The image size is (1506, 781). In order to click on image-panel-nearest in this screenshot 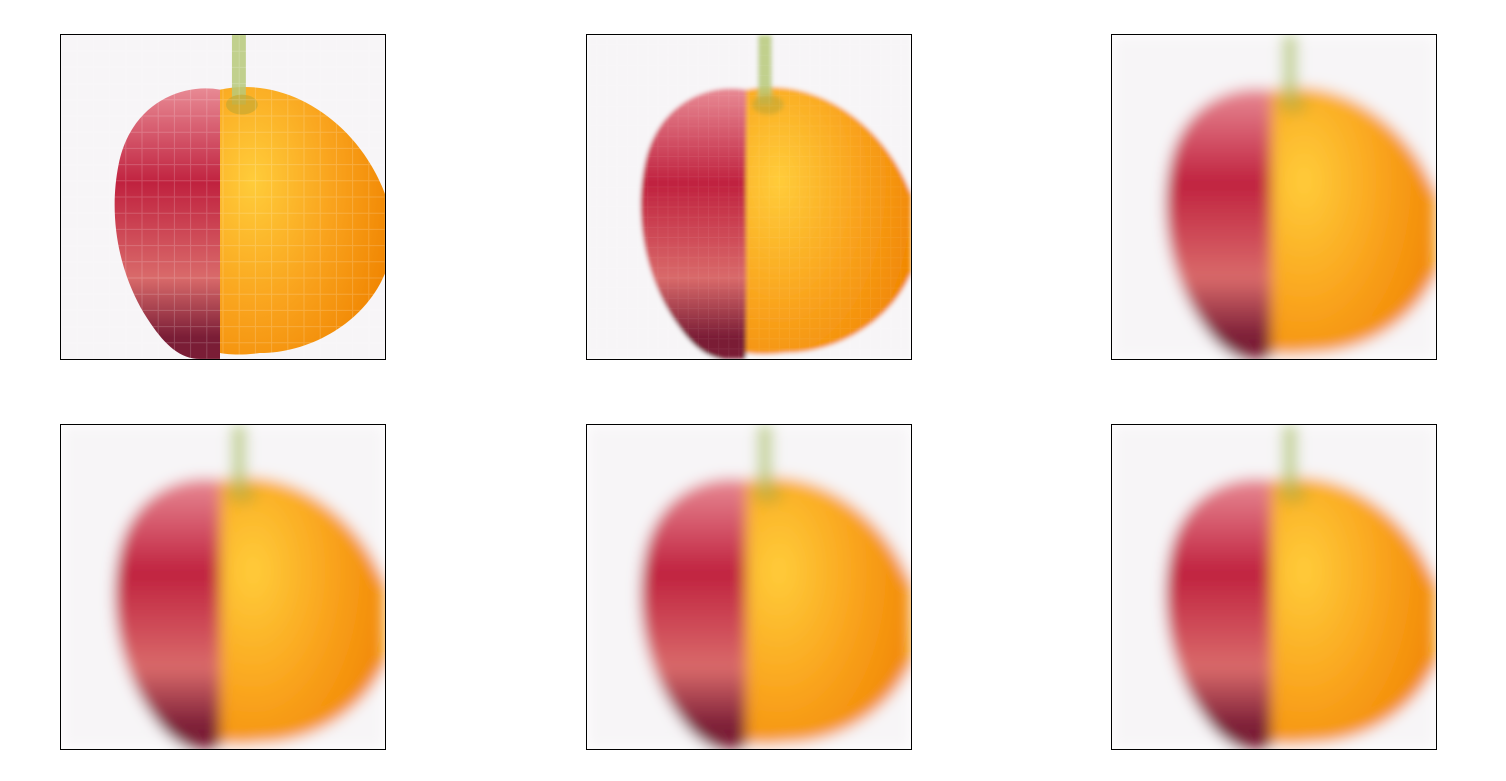, I will do `click(223, 197)`.